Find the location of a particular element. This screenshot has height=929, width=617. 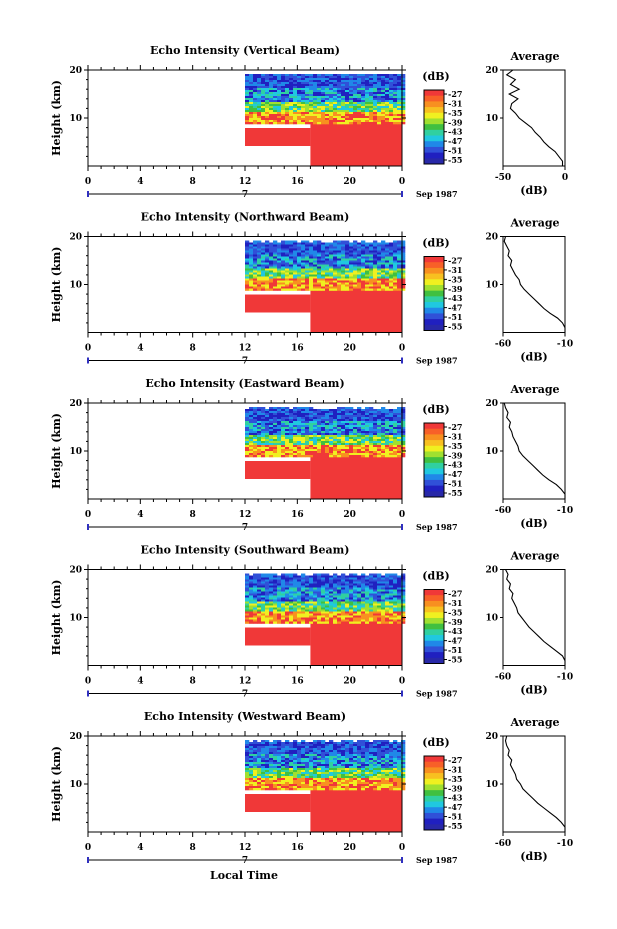

colorbar-tick-label: -27 is located at coordinates (455, 427).